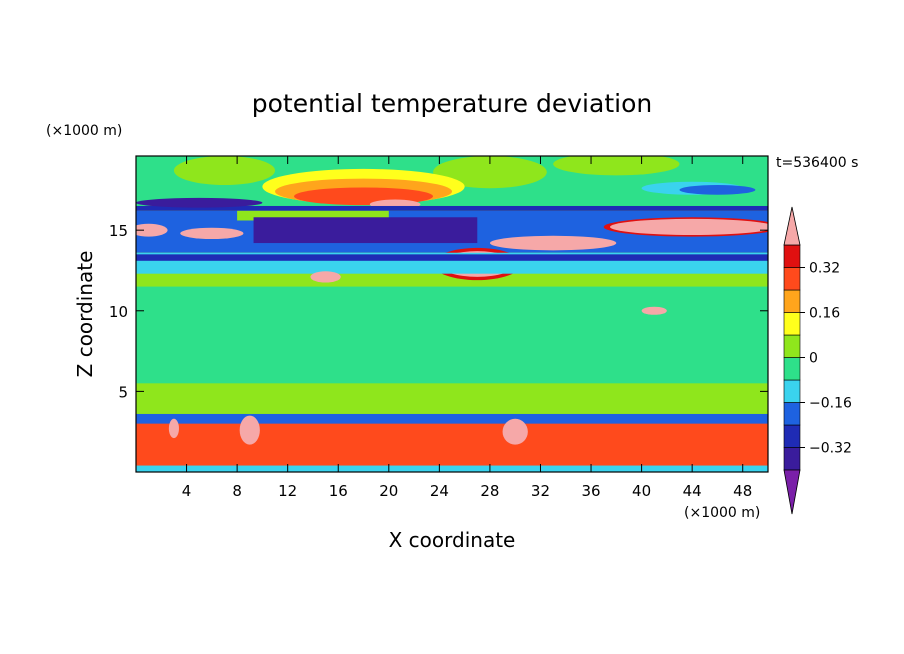  Describe the element at coordinates (85, 314) in the screenshot. I see `y-axis-label: Z coordinate` at that location.